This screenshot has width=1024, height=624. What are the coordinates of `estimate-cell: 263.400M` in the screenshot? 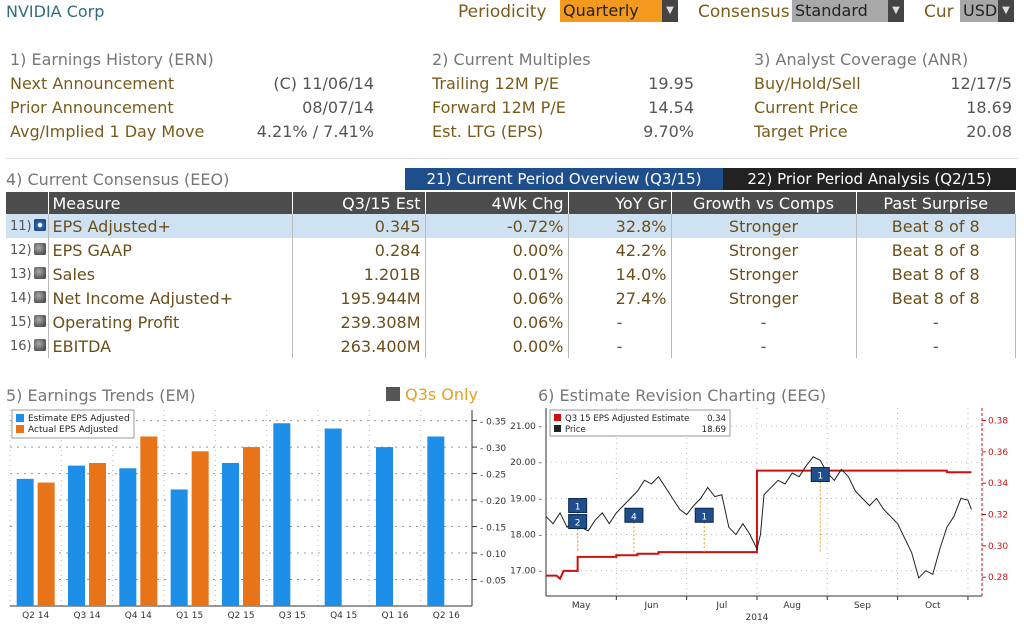 It's located at (359, 346).